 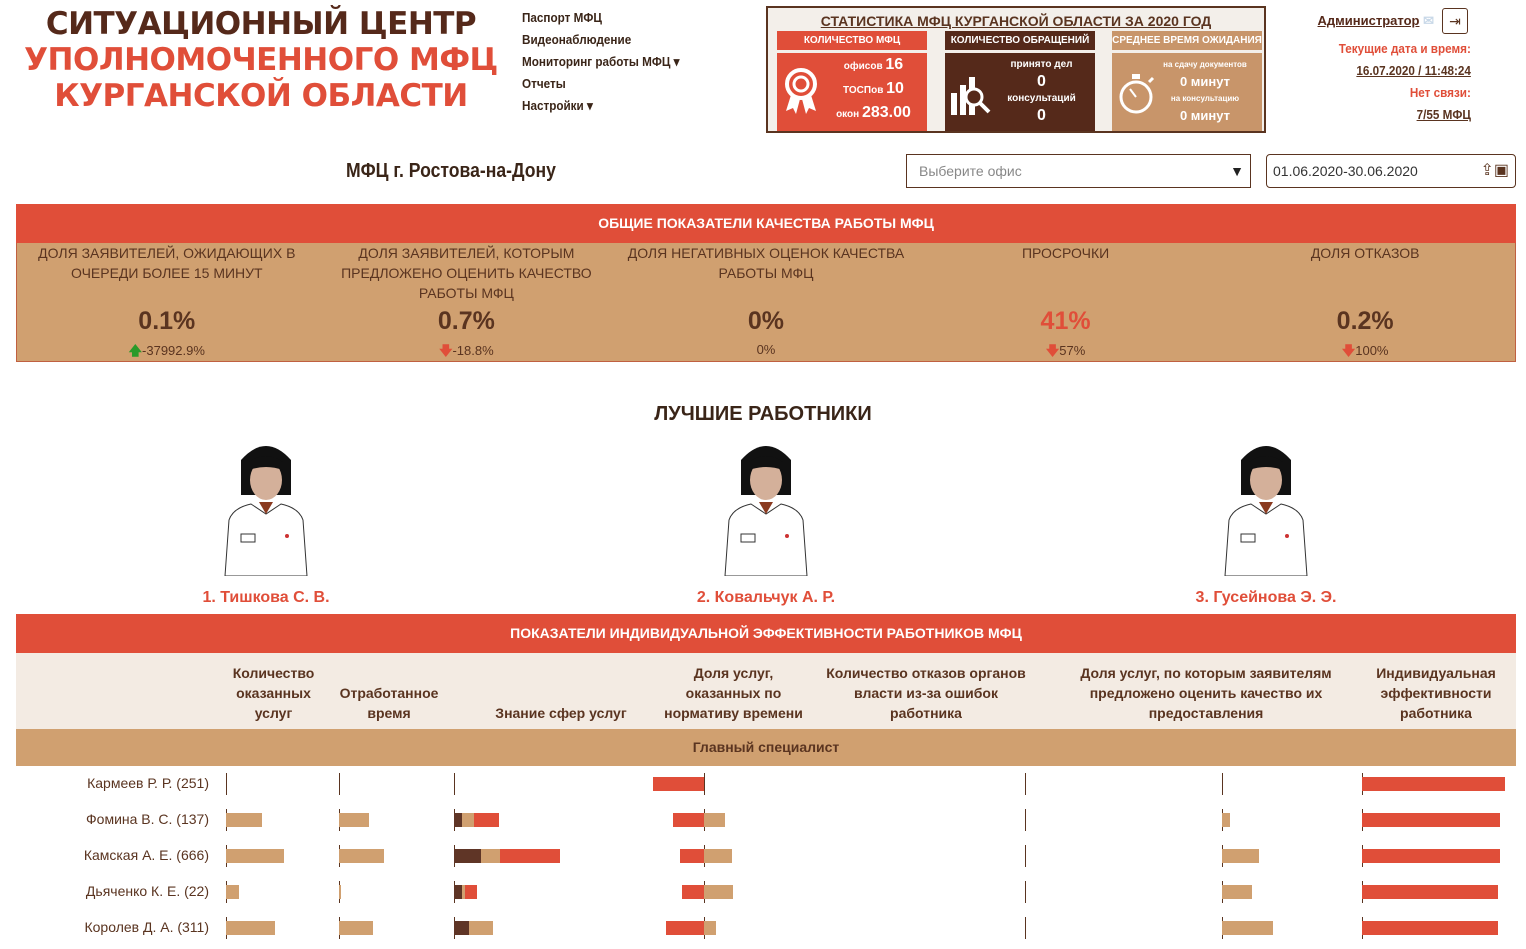 I want to click on office-select: Выберите офис ▼, so click(x=1078, y=171).